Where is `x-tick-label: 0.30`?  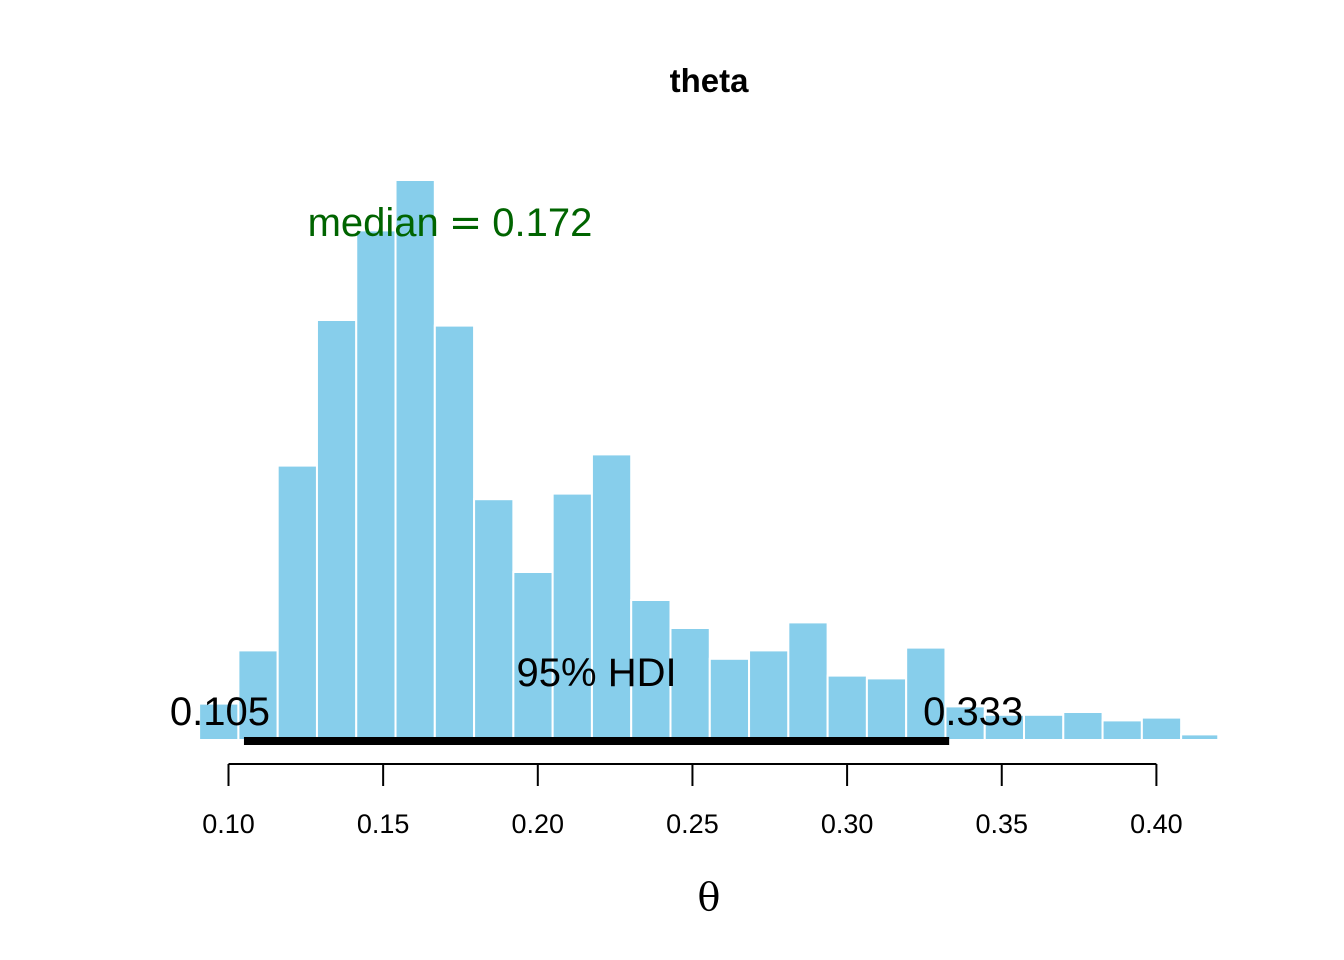 x-tick-label: 0.30 is located at coordinates (847, 824).